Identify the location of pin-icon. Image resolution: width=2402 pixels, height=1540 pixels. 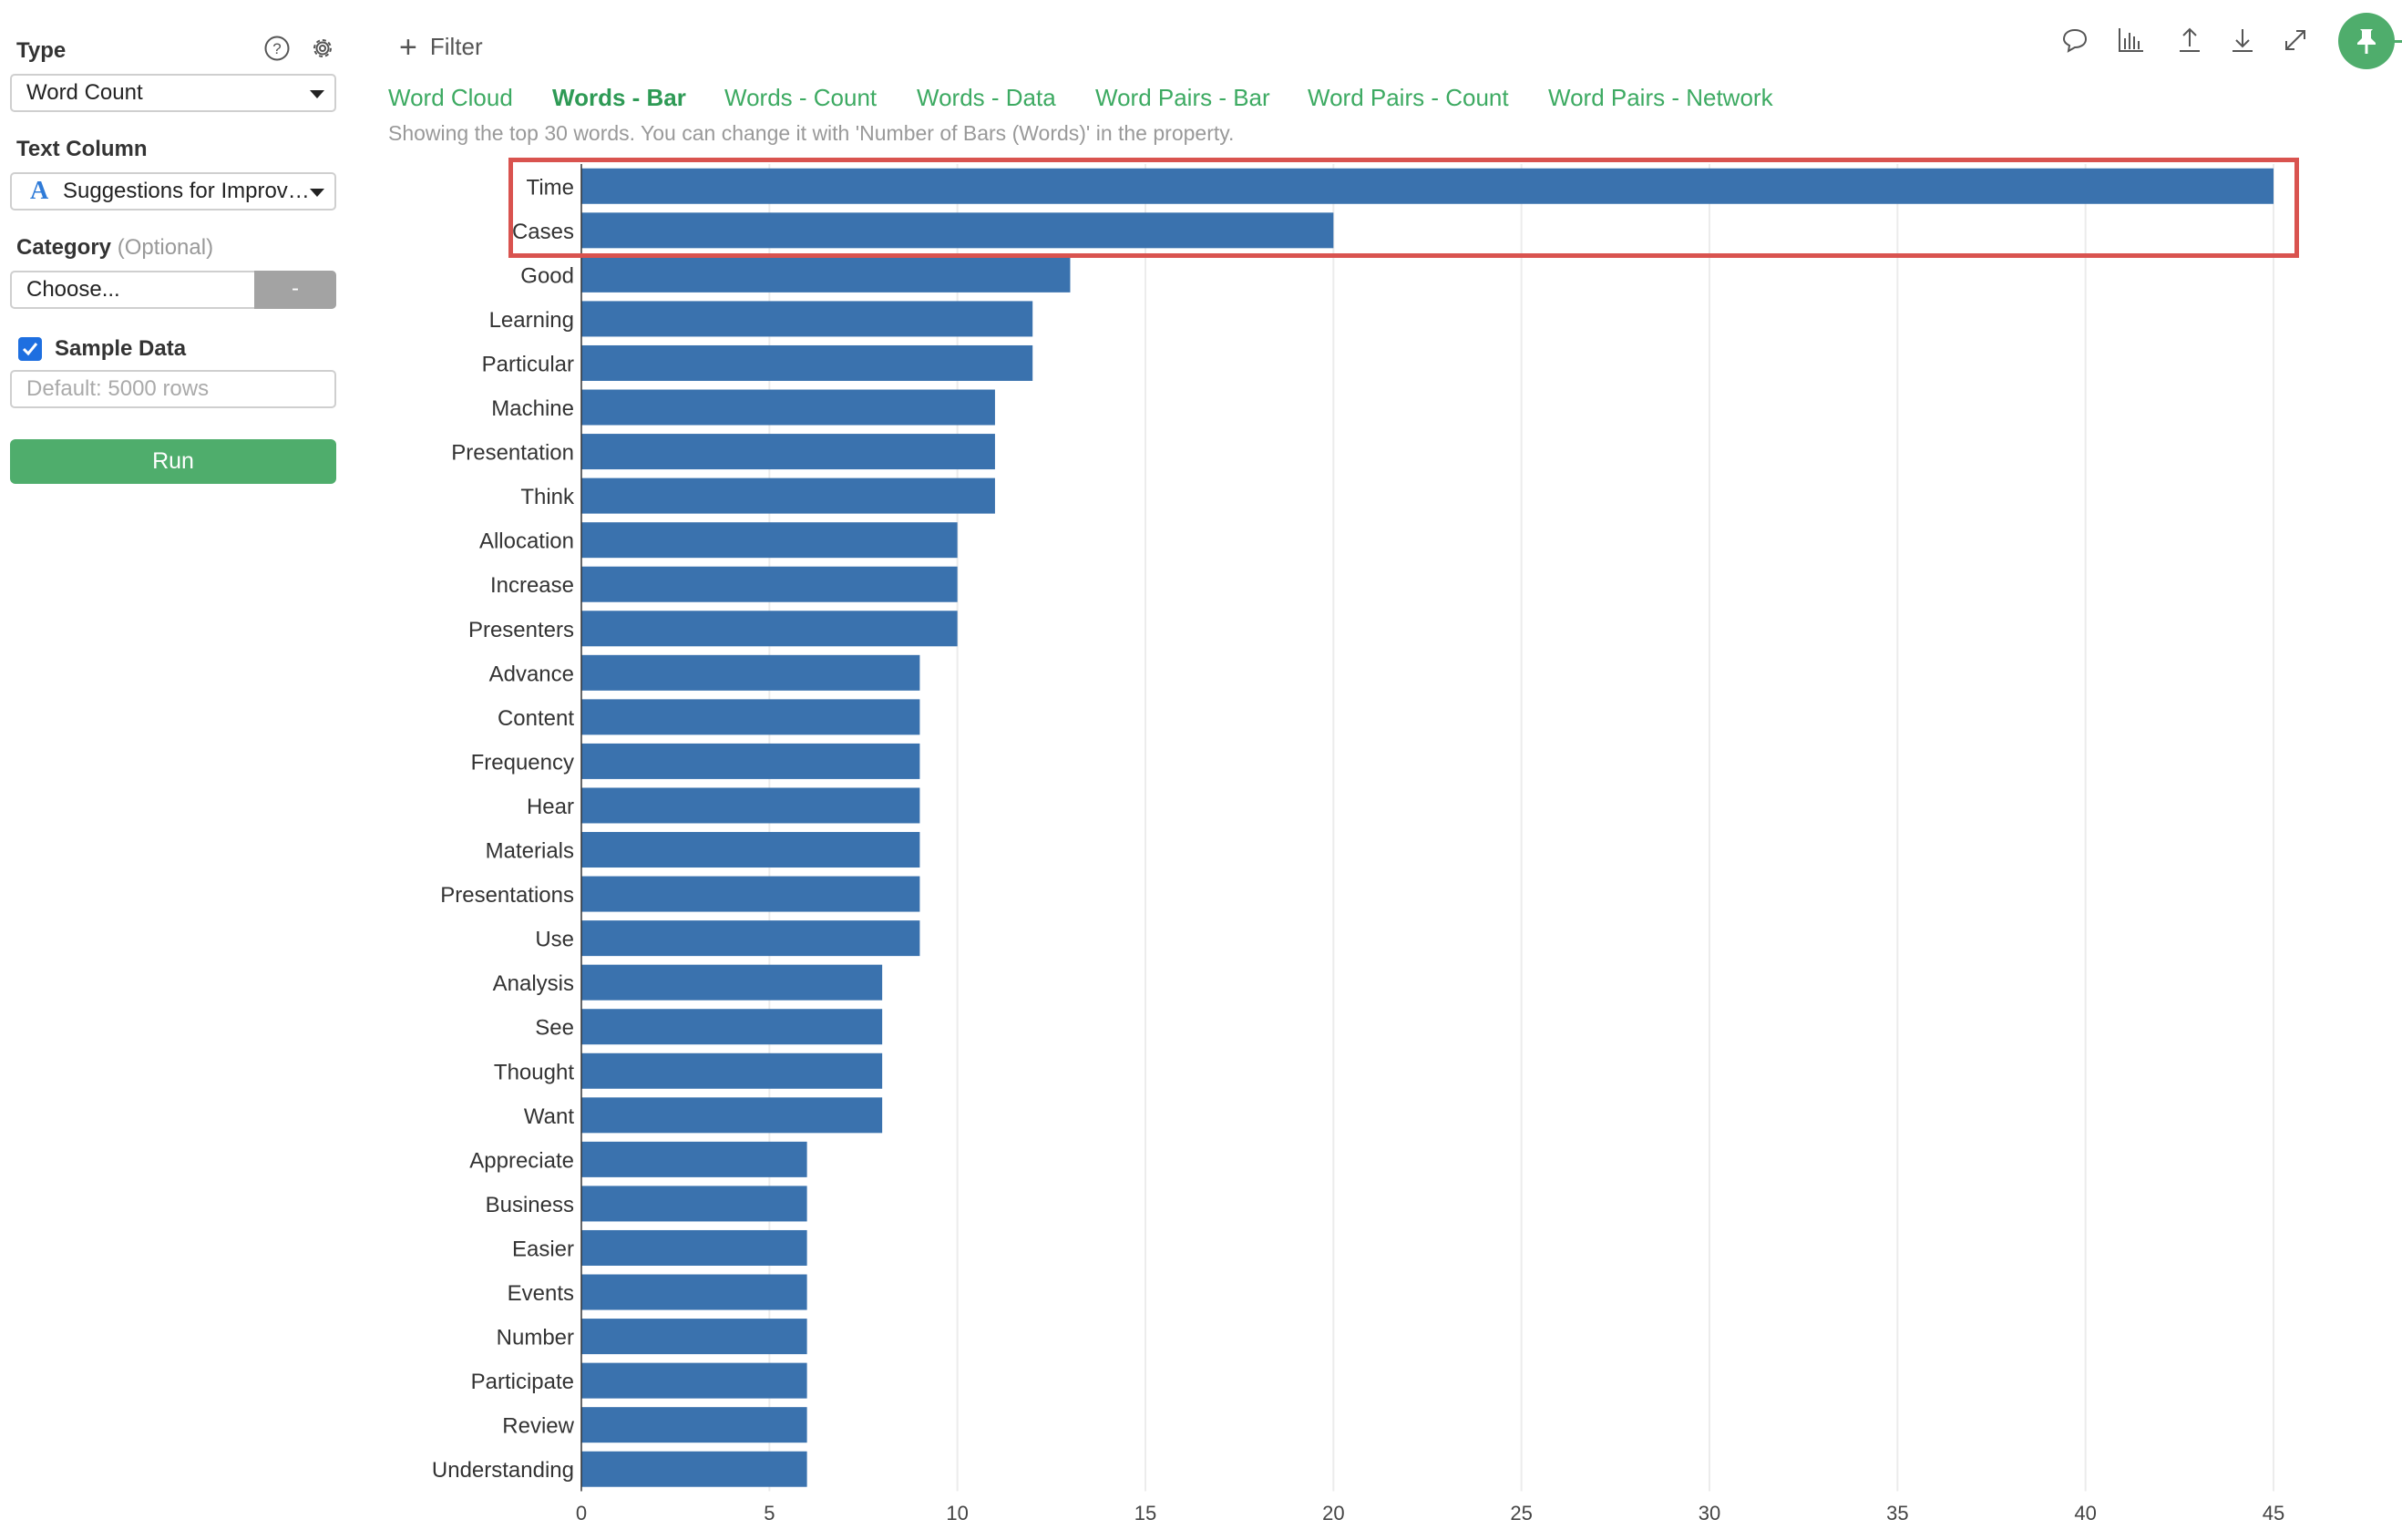
(2367, 41).